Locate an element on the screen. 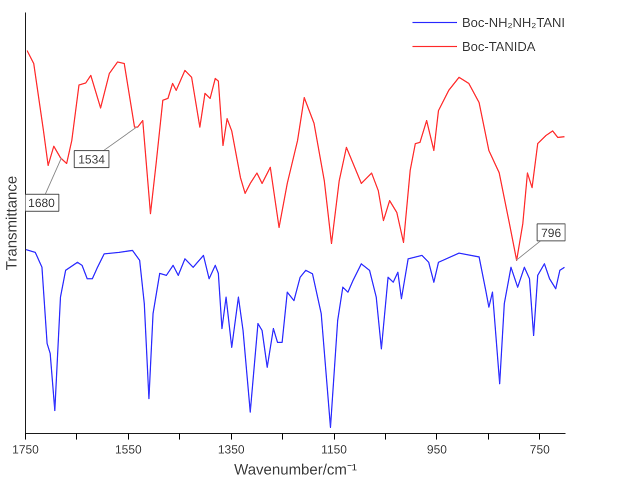 Image resolution: width=620 pixels, height=499 pixels. y-axis-title: Transmittance is located at coordinates (12, 223).